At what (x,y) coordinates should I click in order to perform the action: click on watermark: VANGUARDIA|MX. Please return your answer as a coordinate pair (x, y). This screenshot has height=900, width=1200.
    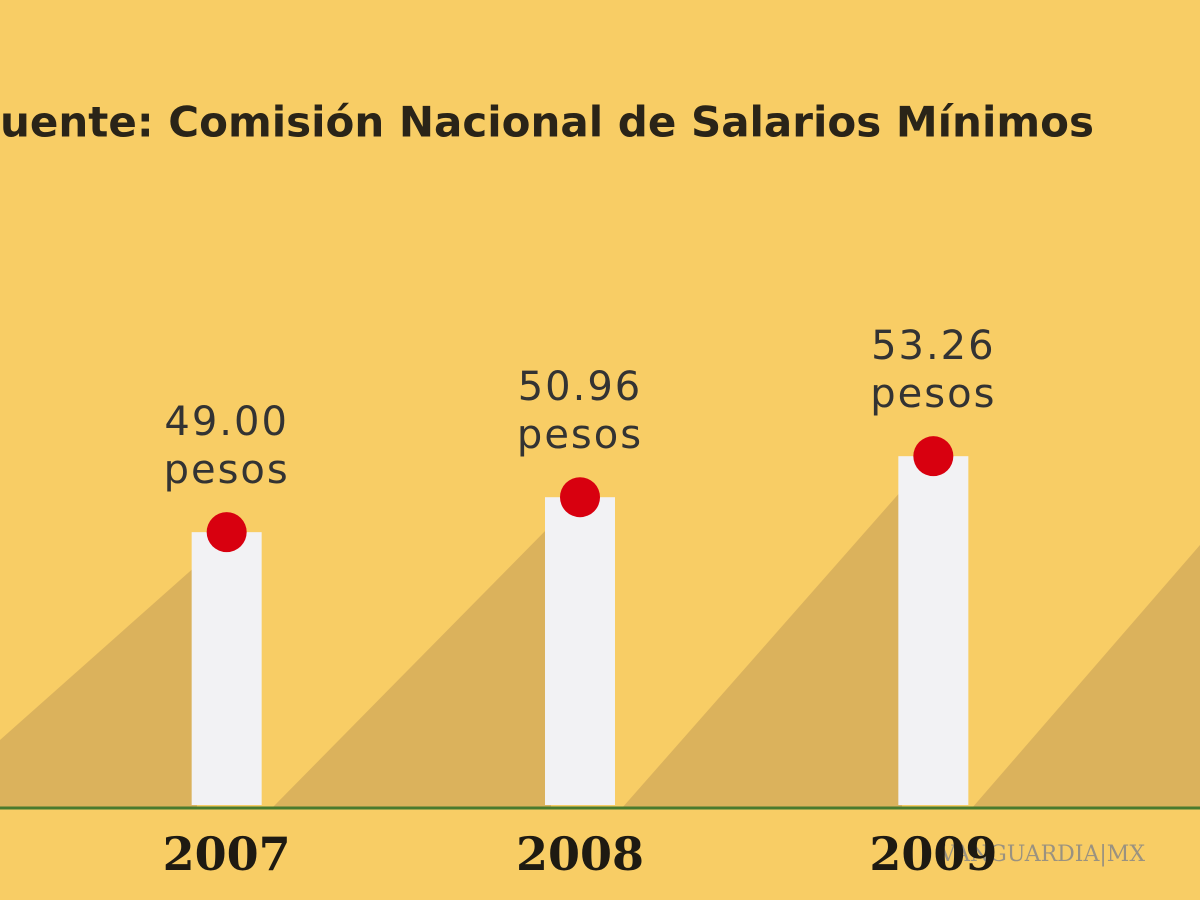
    Looking at the image, I should click on (1042, 854).